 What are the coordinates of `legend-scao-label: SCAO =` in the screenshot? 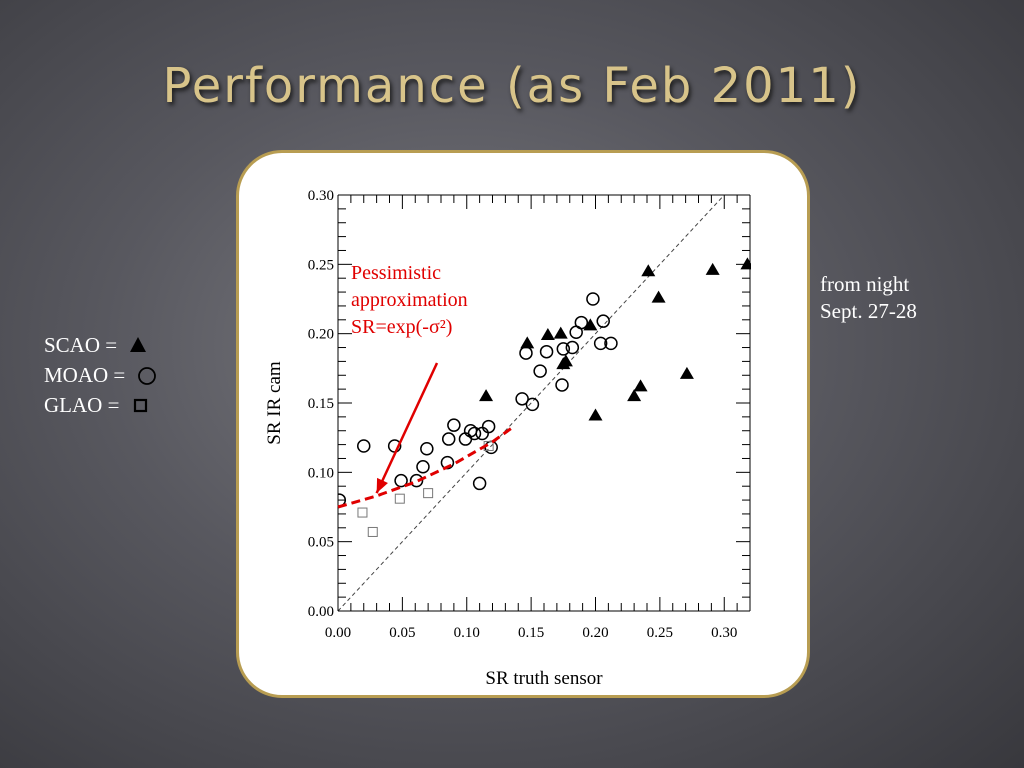 It's located at (83, 345).